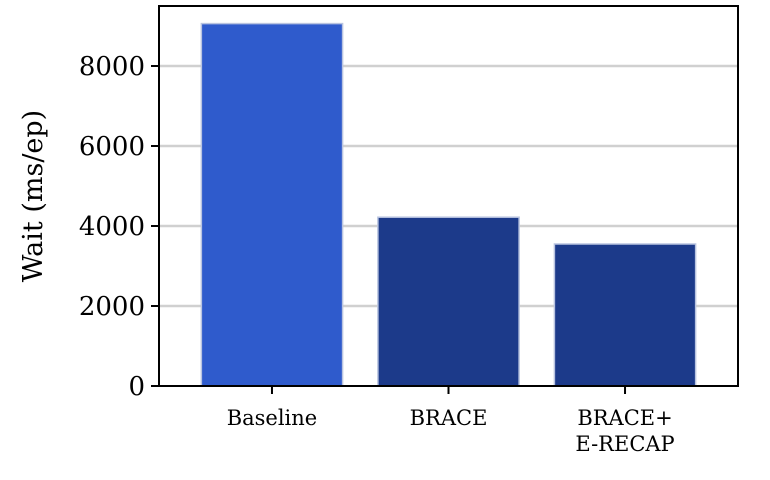 The width and height of the screenshot is (770, 480). I want to click on x-tick-label: BRACE+ E-RECAP, so click(624, 431).